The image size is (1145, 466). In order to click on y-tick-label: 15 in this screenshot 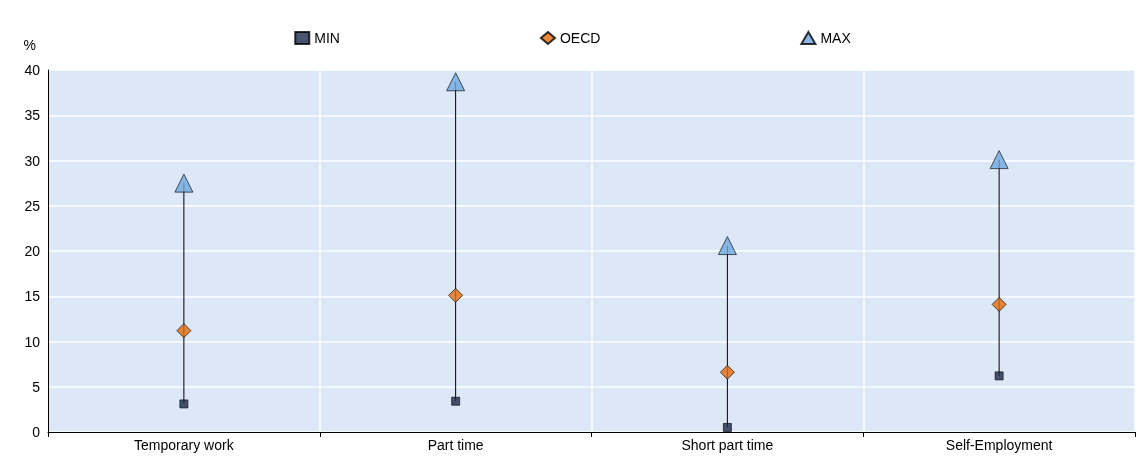, I will do `click(32, 296)`.